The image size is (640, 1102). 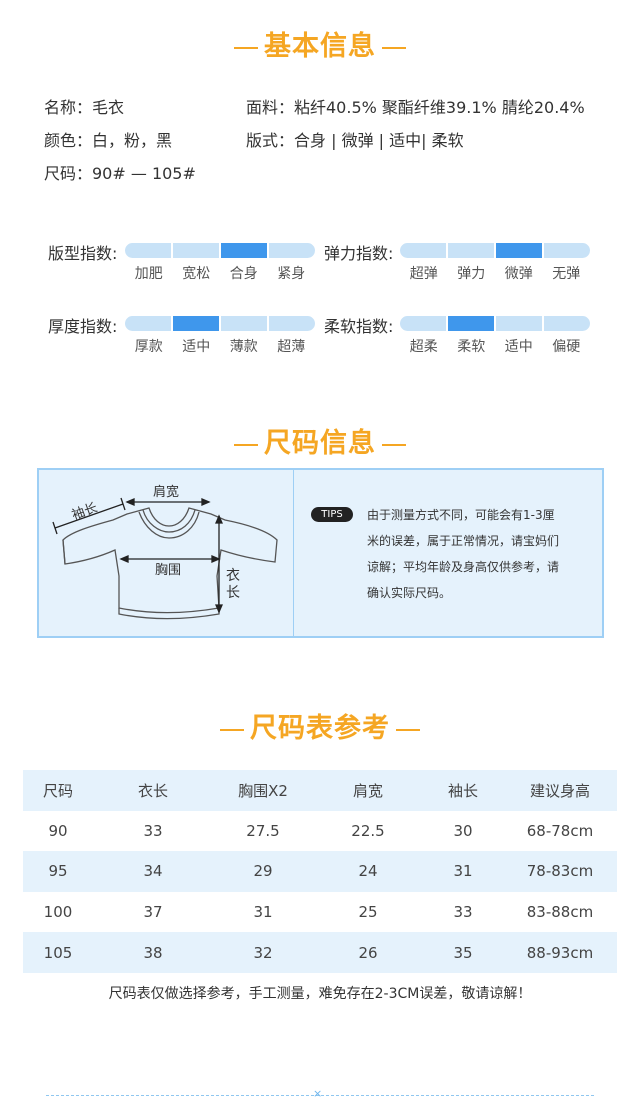 I want to click on table-header-cell: 肩宽, so click(x=367, y=790).